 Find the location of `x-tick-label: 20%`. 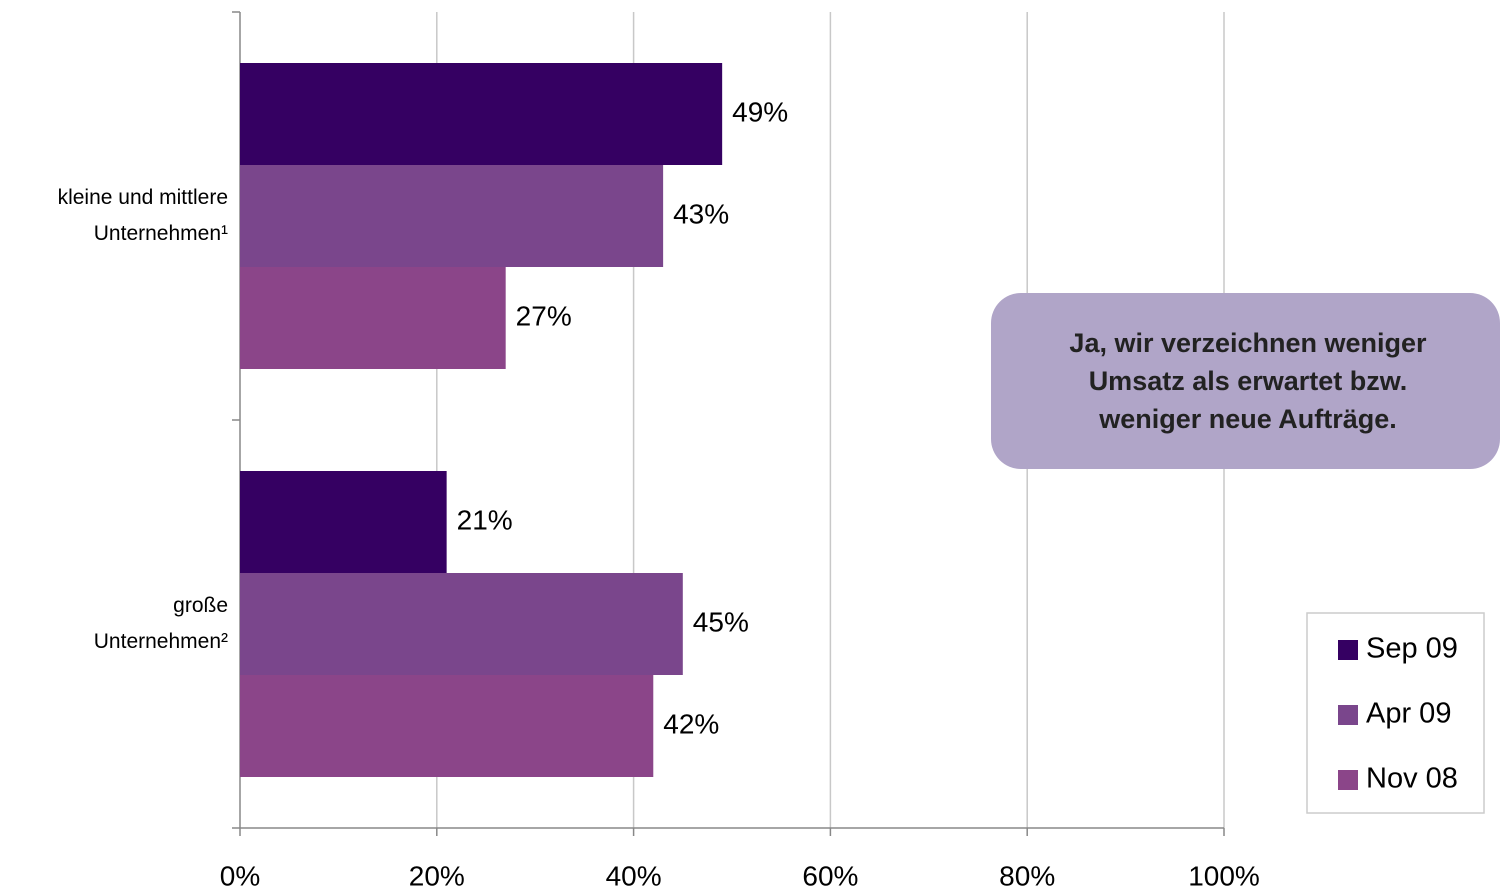

x-tick-label: 20% is located at coordinates (437, 875).